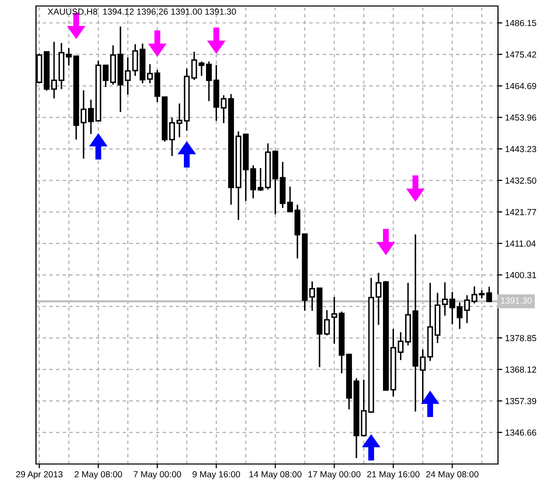  I want to click on x-tick-label: 29 Apr 2013, so click(39, 475).